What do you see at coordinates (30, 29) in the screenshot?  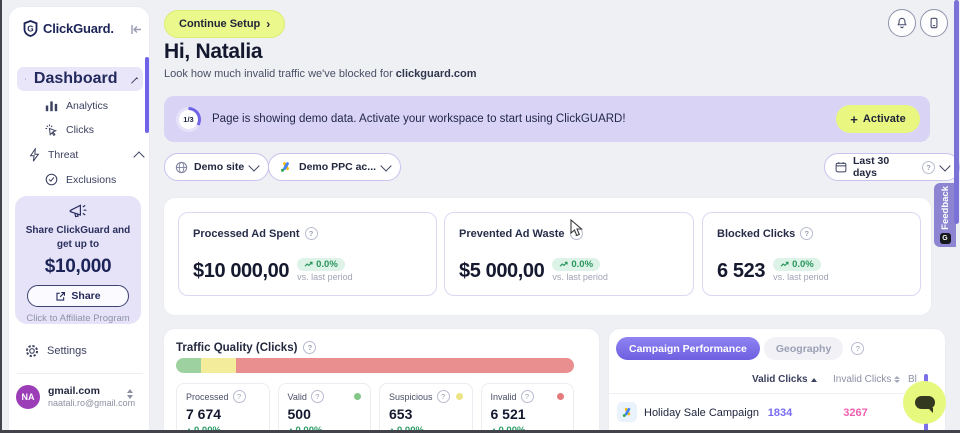 I see `svg-text: G` at bounding box center [30, 29].